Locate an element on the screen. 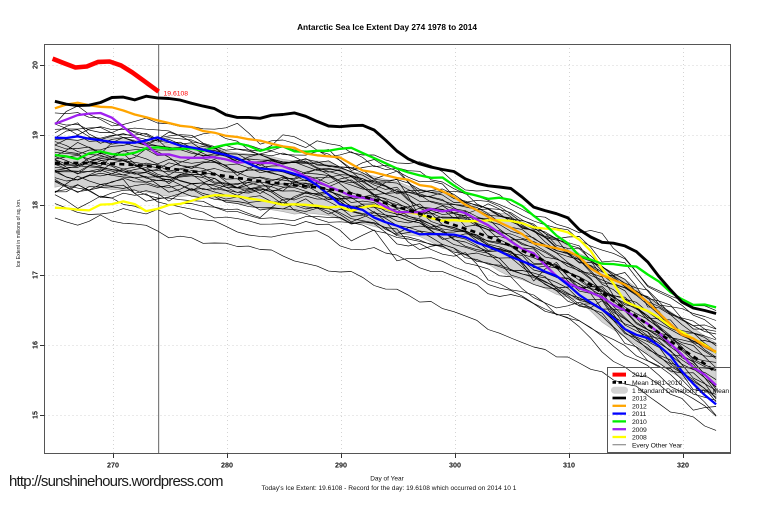  svg-text: 300 is located at coordinates (455, 465).